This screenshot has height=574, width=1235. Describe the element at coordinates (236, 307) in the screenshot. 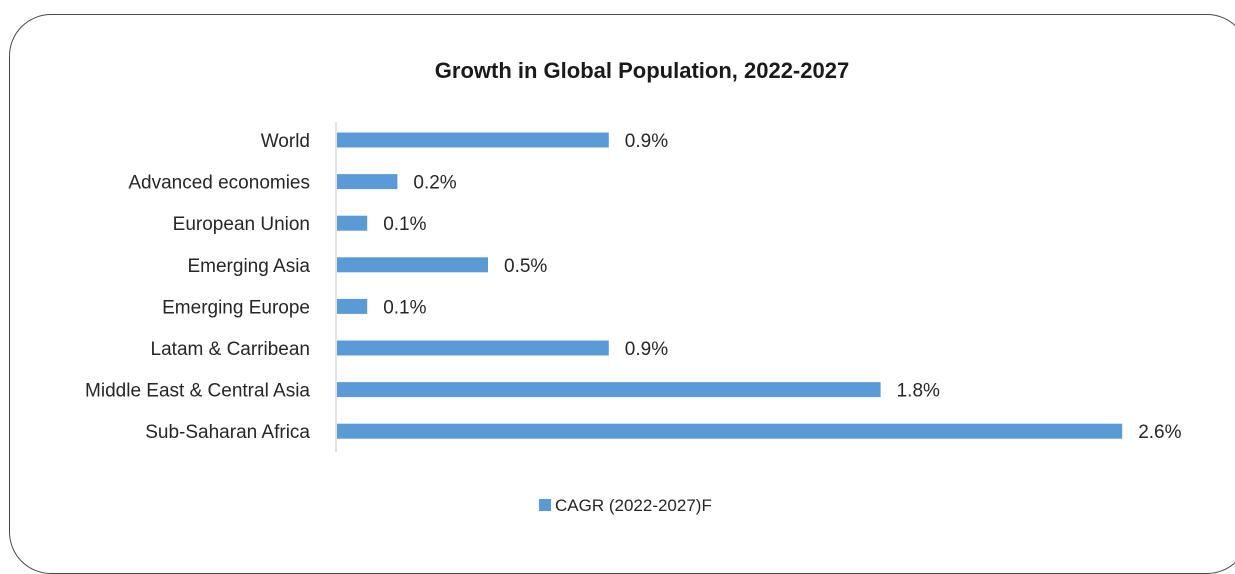

I see `category-label: Emerging Europe` at that location.